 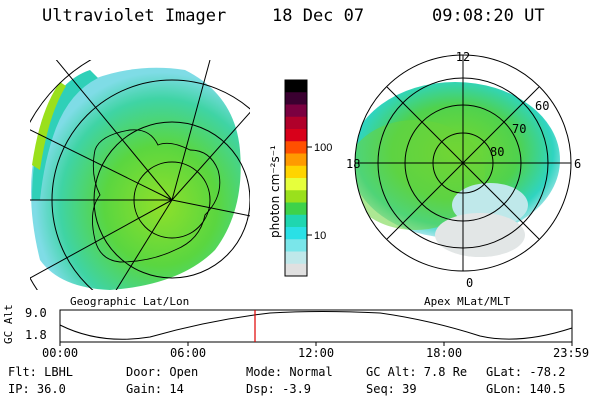 What do you see at coordinates (156, 196) in the screenshot?
I see `antarctica-coastline` at bounding box center [156, 196].